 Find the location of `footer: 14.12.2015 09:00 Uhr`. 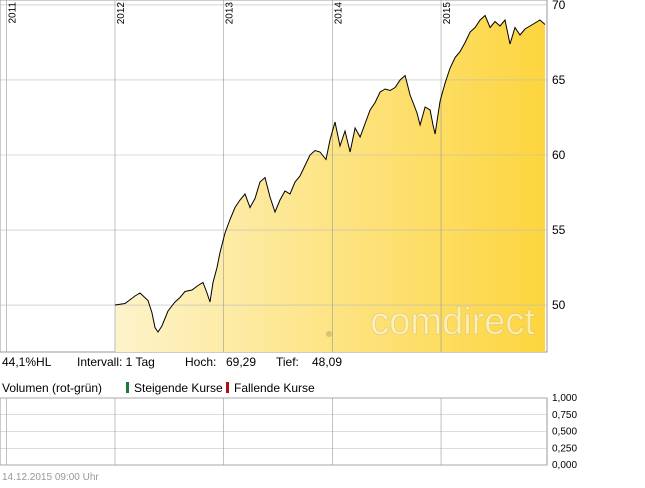

footer: 14.12.2015 09:00 Uhr is located at coordinates (50, 477).